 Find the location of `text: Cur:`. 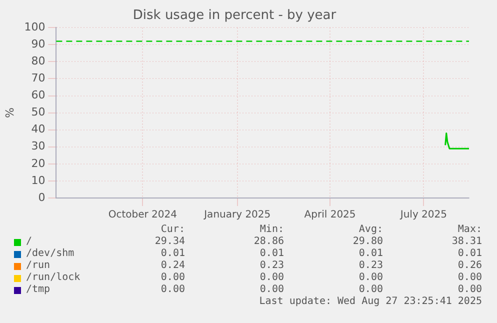

text: Cur: is located at coordinates (172, 230).